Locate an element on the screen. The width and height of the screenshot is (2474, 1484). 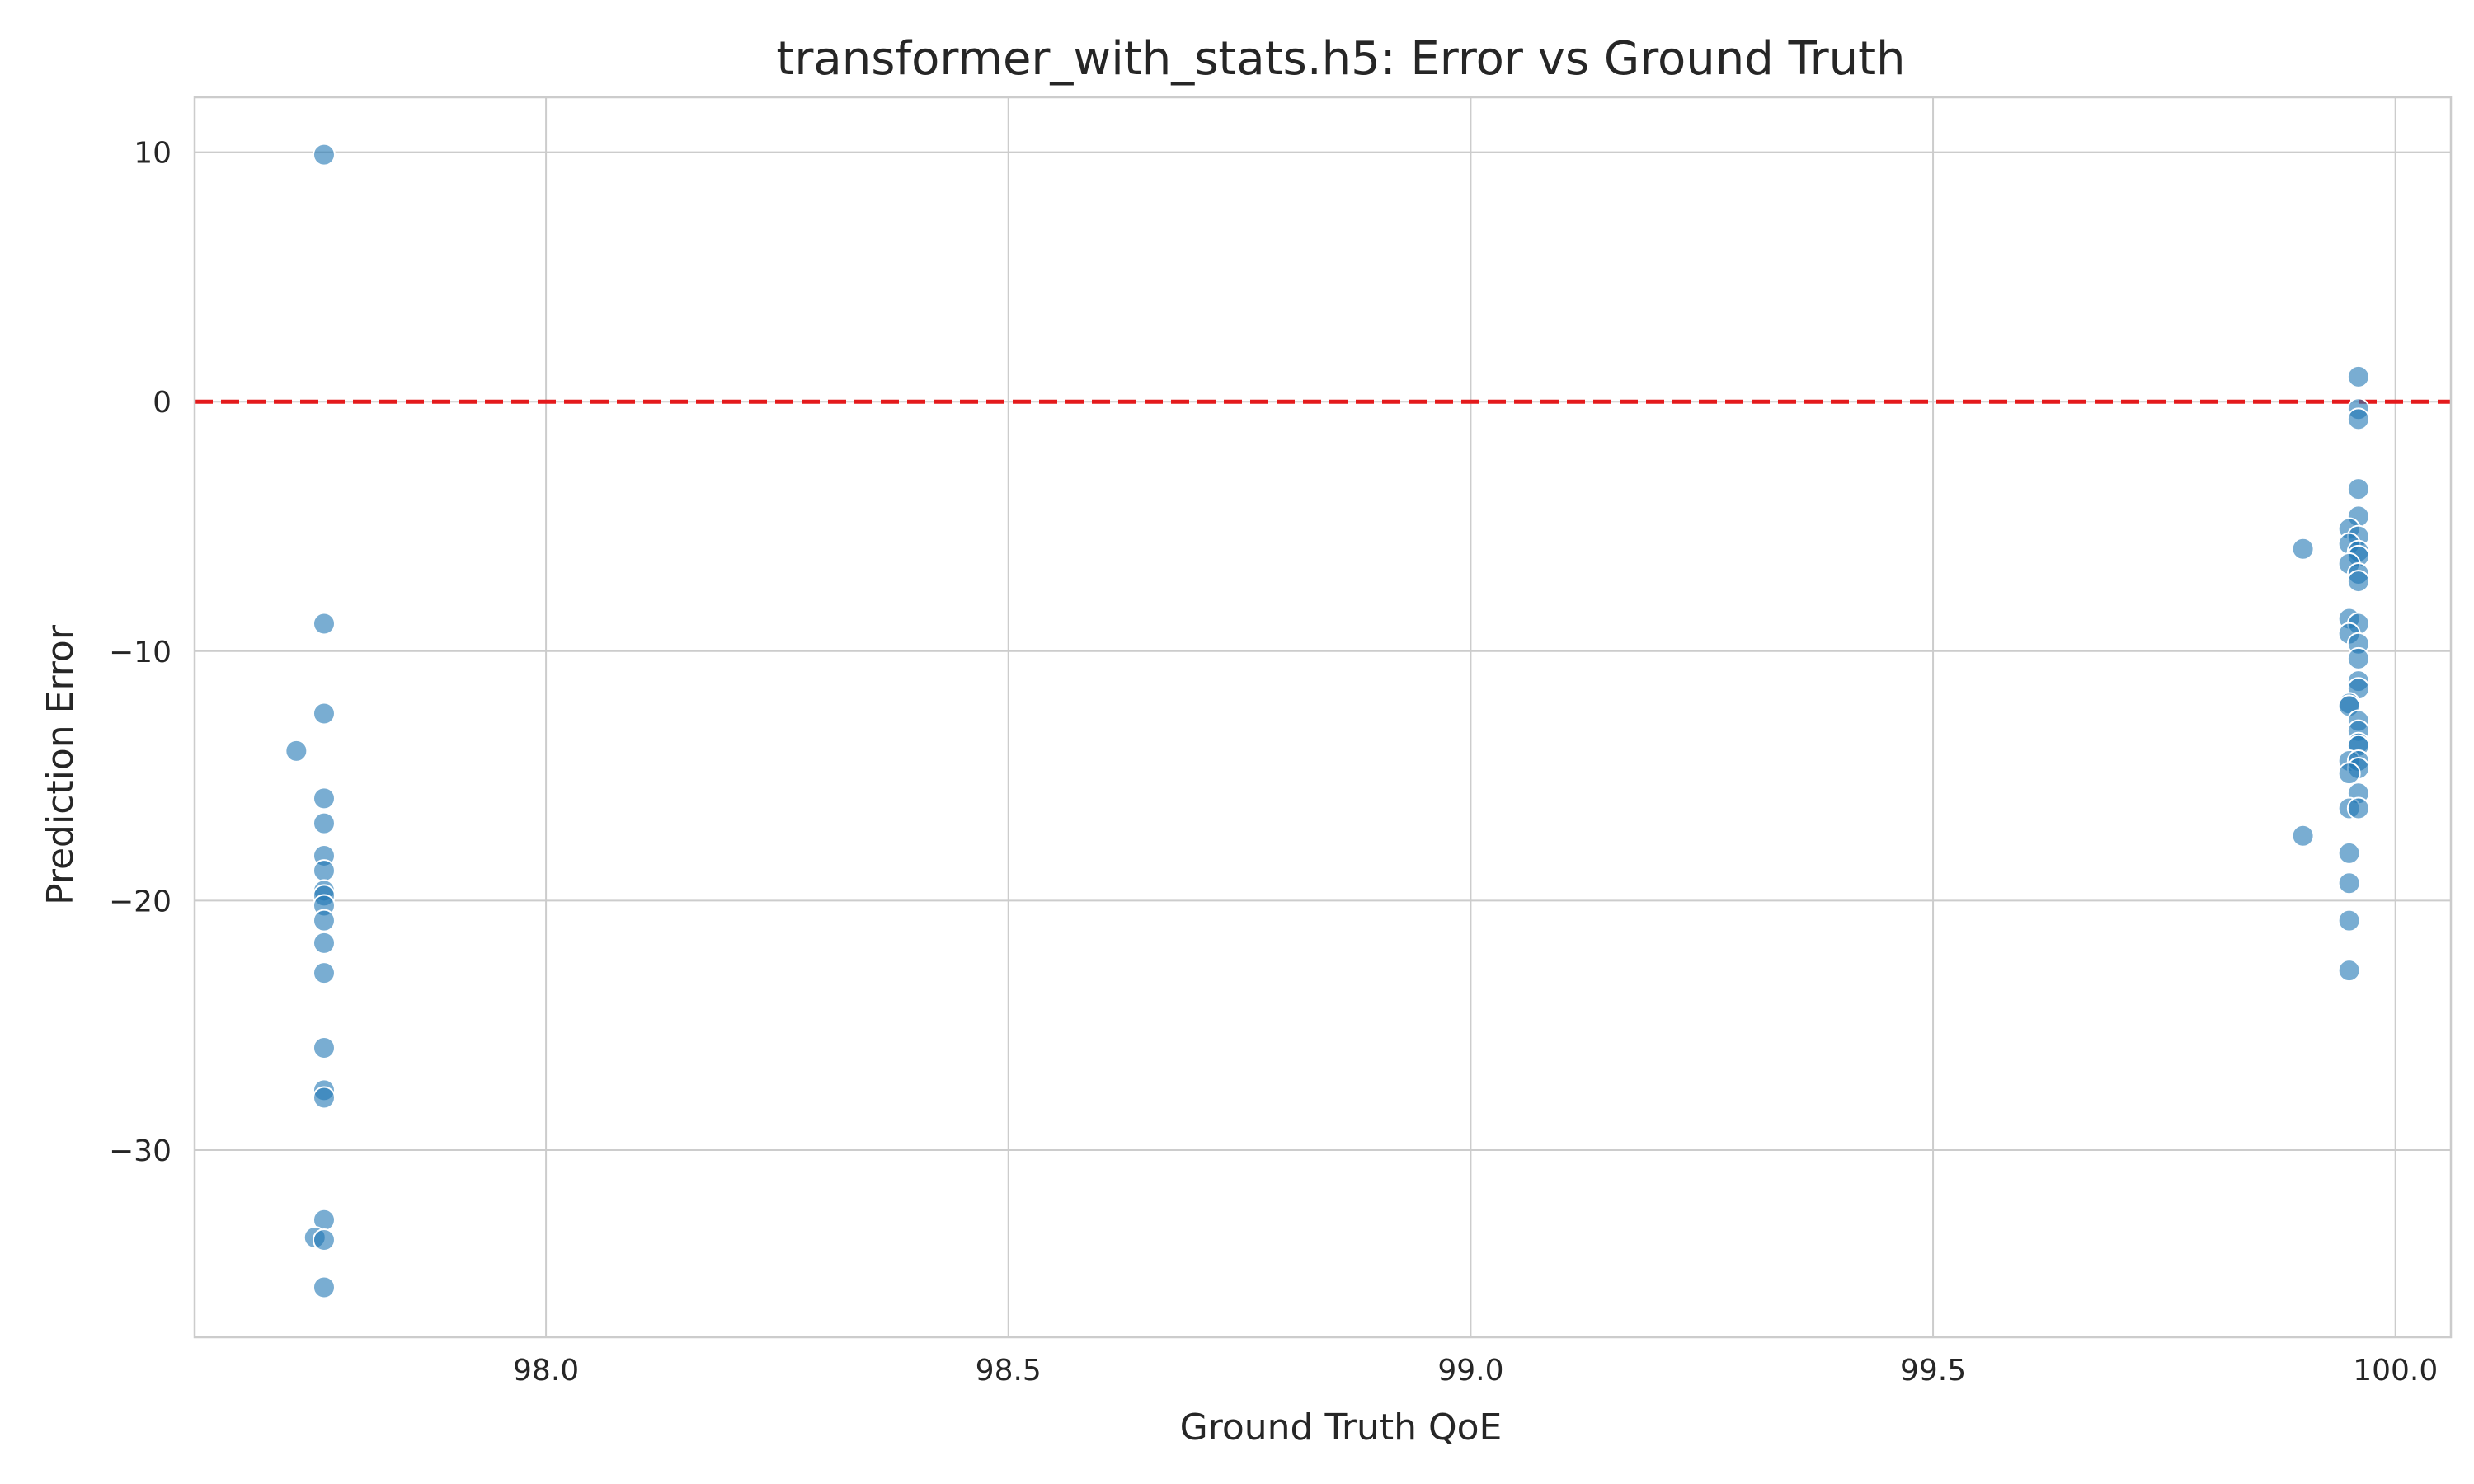
x-tick-label: 98.5 is located at coordinates (1009, 1371).